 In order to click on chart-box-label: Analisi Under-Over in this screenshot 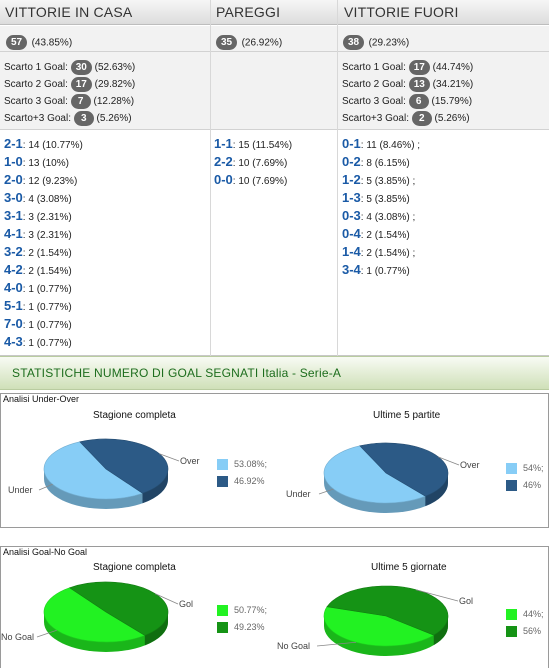, I will do `click(41, 399)`.